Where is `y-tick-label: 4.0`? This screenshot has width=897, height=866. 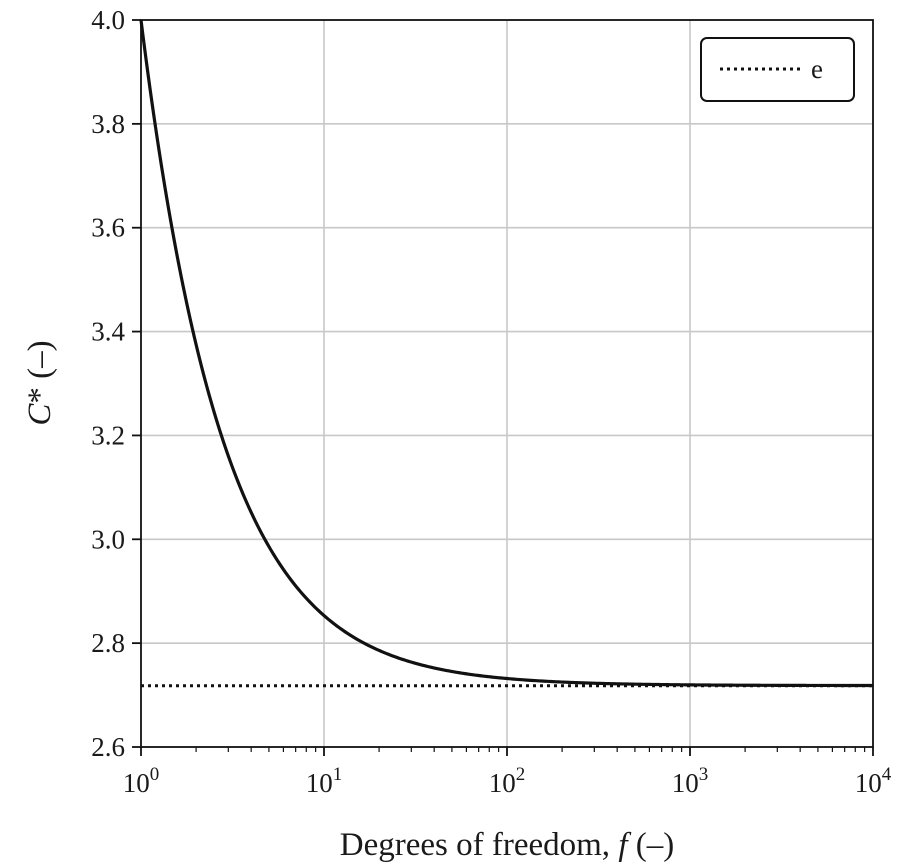 y-tick-label: 4.0 is located at coordinates (108, 20).